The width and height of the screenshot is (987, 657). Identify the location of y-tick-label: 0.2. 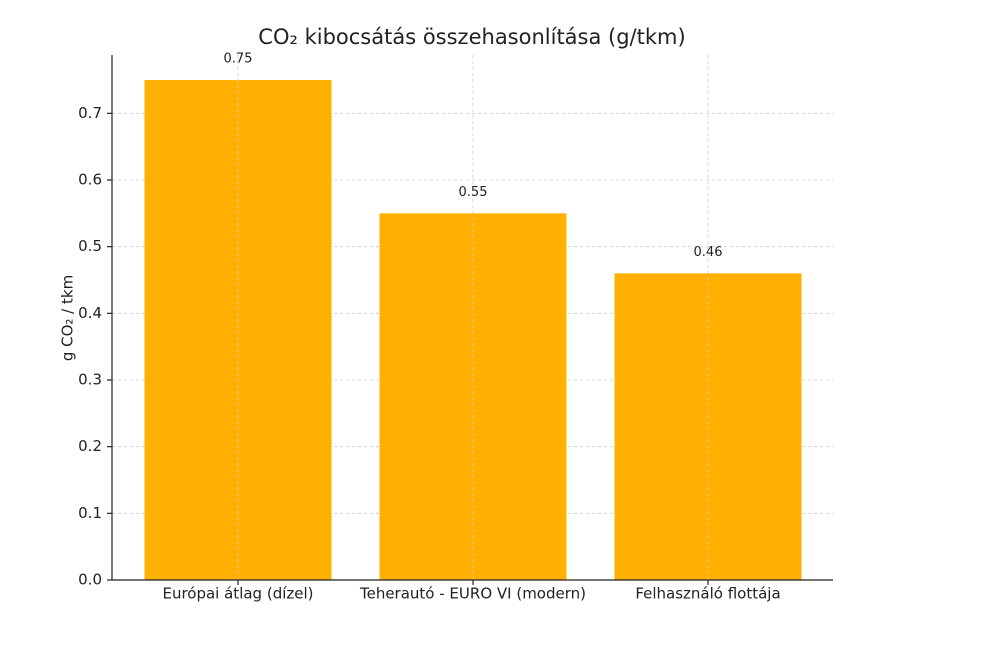
(90, 446).